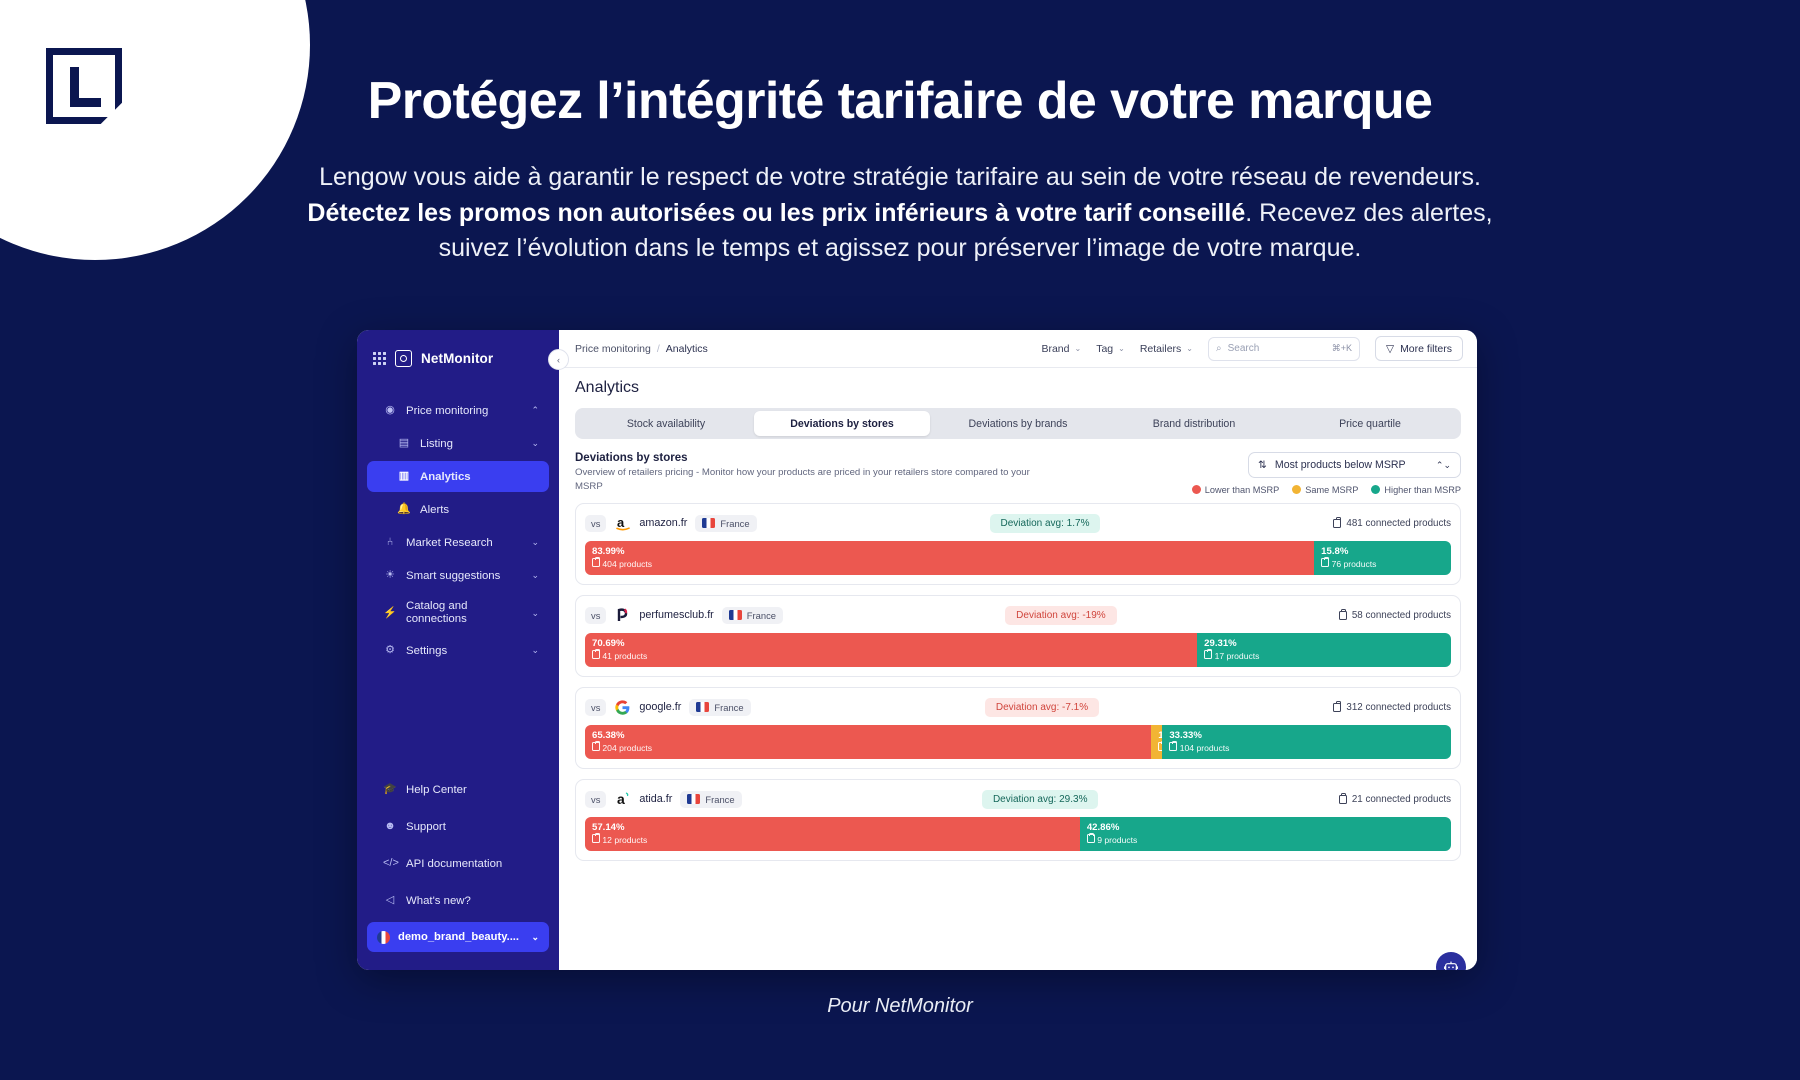 Image resolution: width=1800 pixels, height=1080 pixels. I want to click on gear-icon: ⚙, so click(390, 650).